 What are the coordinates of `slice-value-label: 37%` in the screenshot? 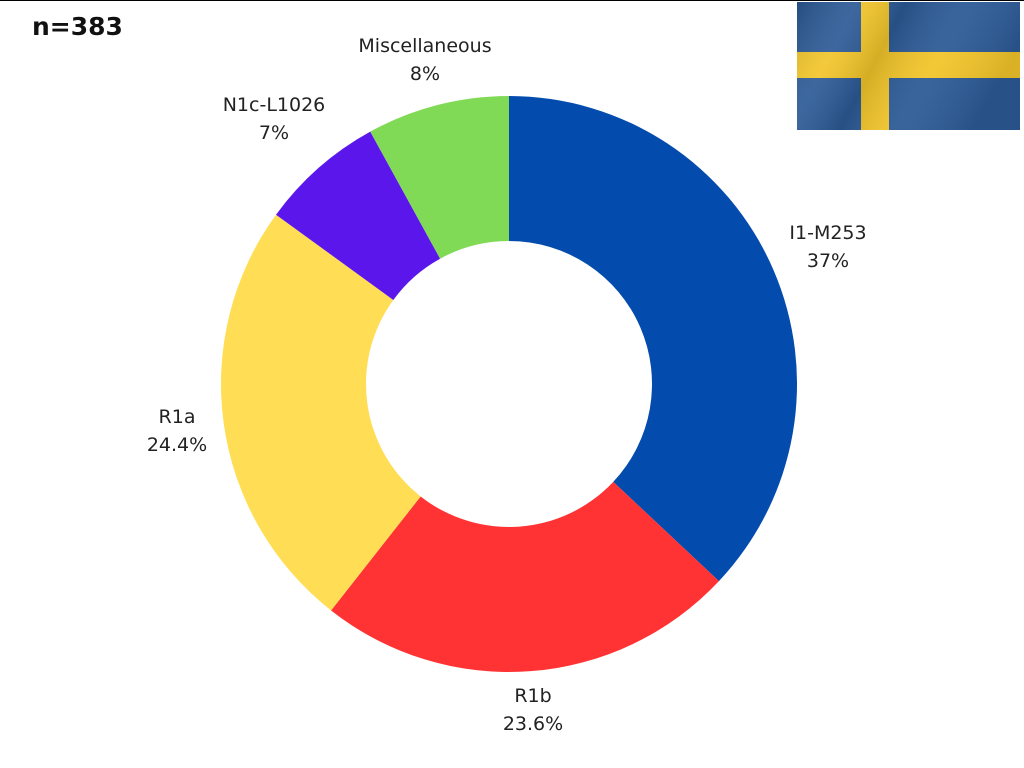 It's located at (828, 261).